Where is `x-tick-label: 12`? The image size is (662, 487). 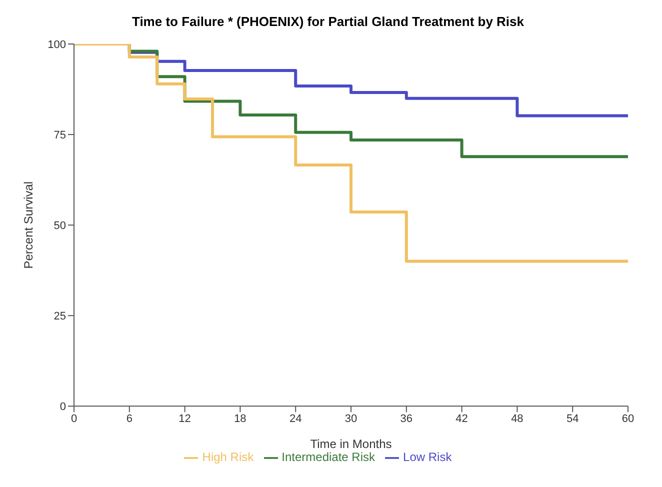
x-tick-label: 12 is located at coordinates (184, 418).